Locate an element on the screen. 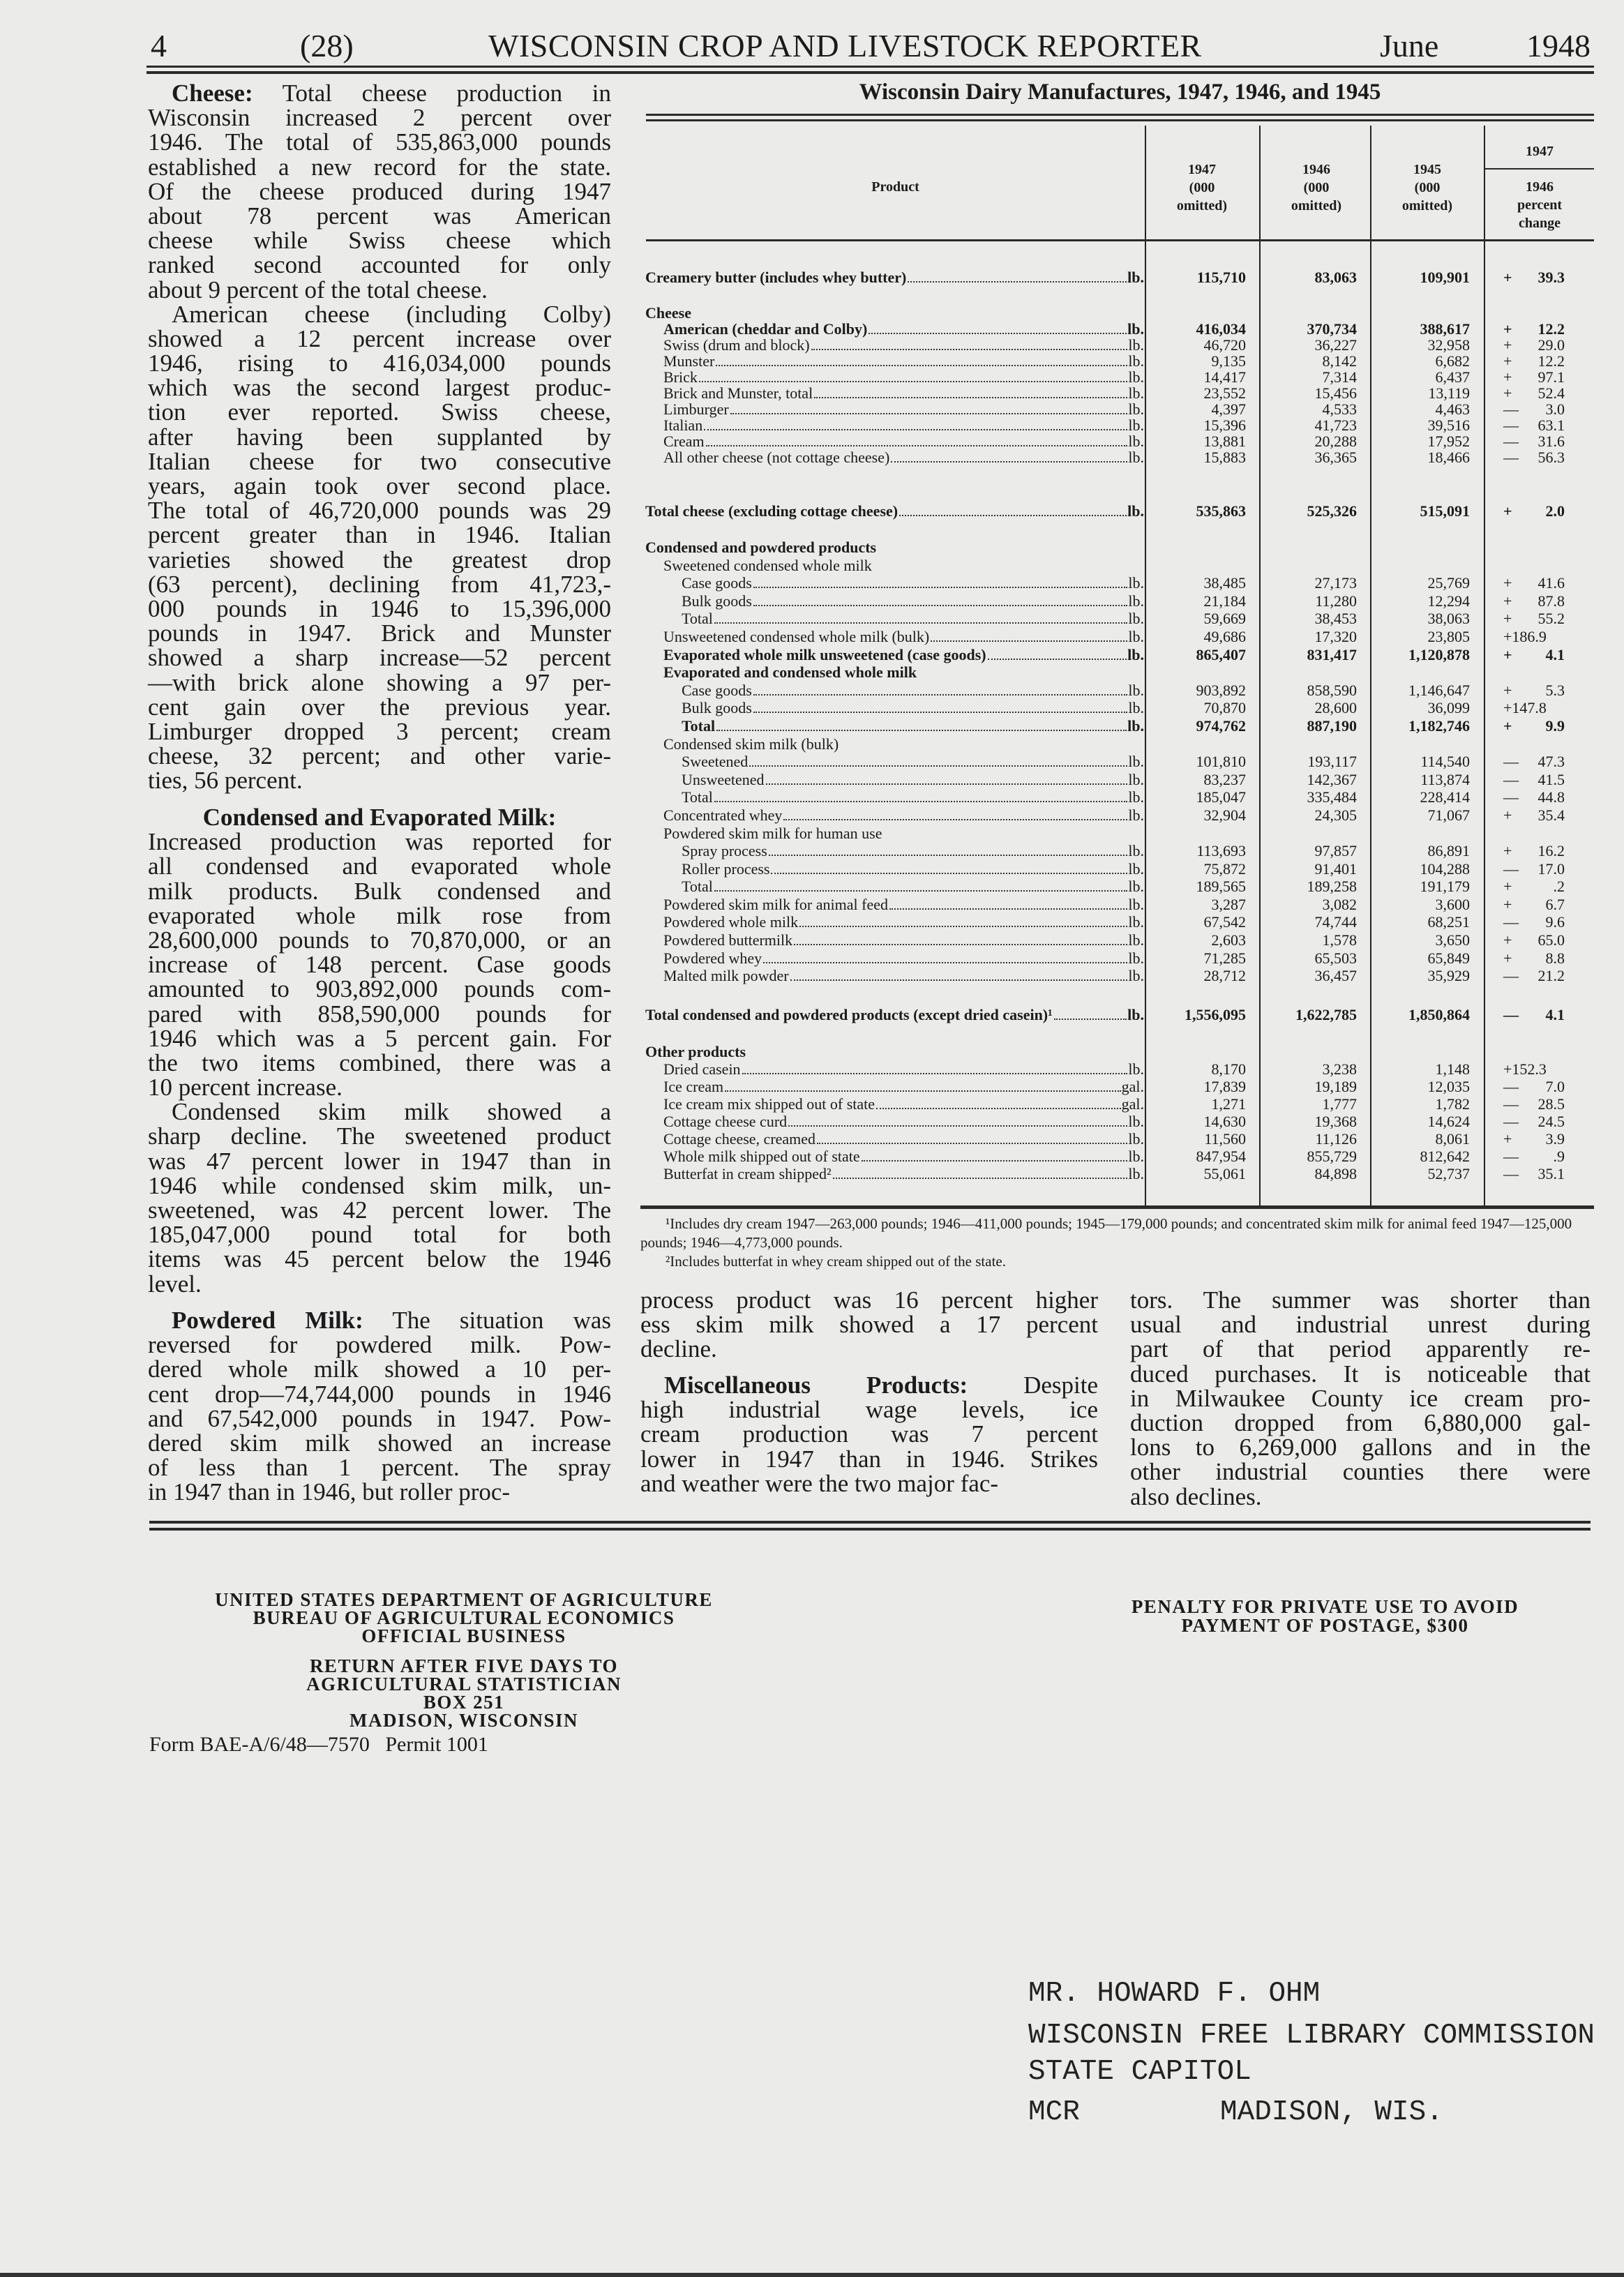  table-row: Bulk goods lb. 70,870 28,600 36,099 +147.8 is located at coordinates (1119, 708).